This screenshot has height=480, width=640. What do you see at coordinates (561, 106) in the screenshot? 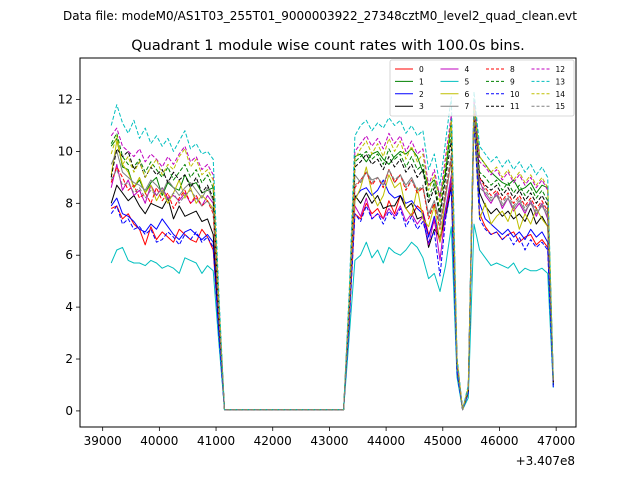
I see `legend-label-15: 15` at bounding box center [561, 106].